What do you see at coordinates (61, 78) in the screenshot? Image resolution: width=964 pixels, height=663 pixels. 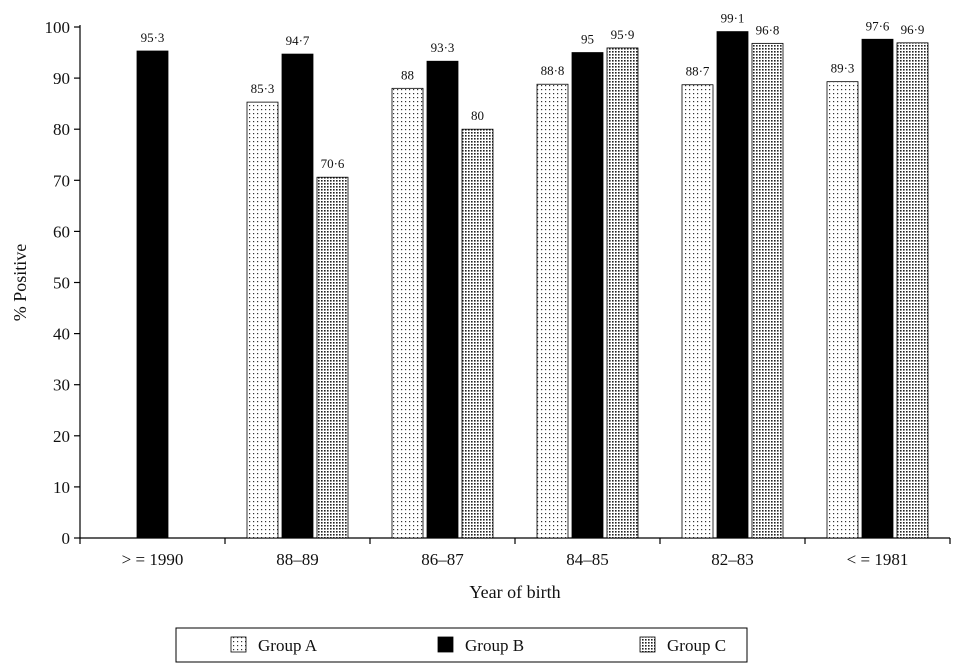 I see `y-tick-label: 90` at bounding box center [61, 78].